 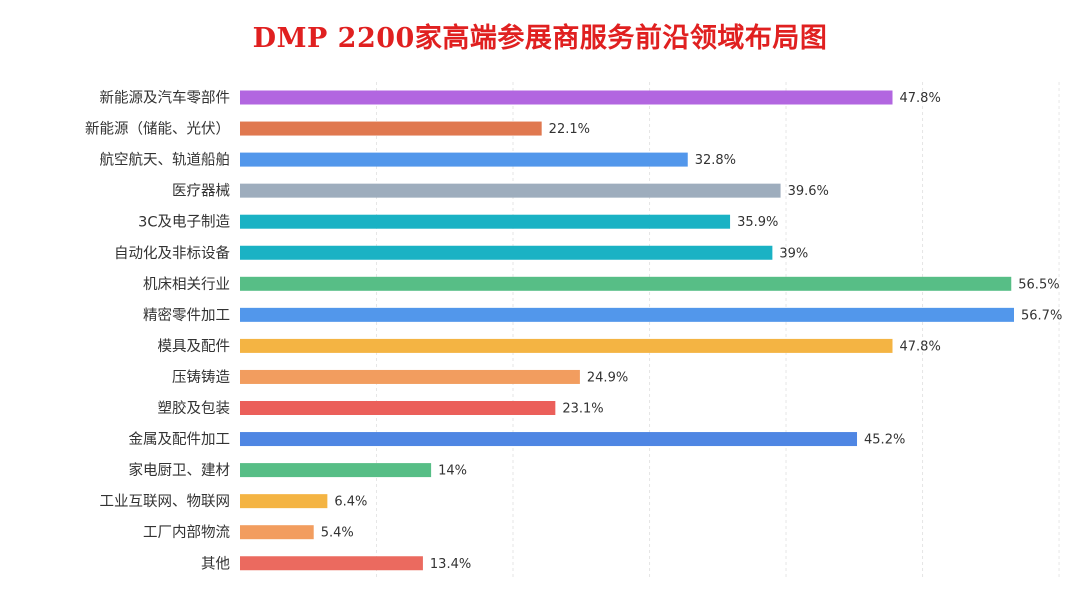 I want to click on category-label: 工厂内部物流, so click(x=186, y=532).